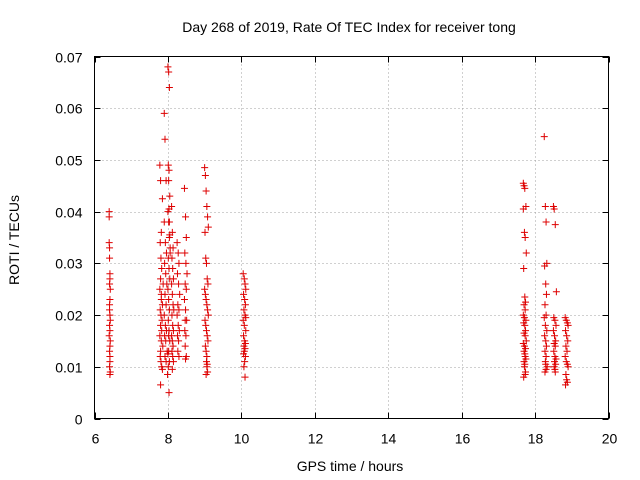 Image resolution: width=640 pixels, height=480 pixels. Describe the element at coordinates (14, 240) in the screenshot. I see `y-axis-label: ROTI / TECUs` at that location.